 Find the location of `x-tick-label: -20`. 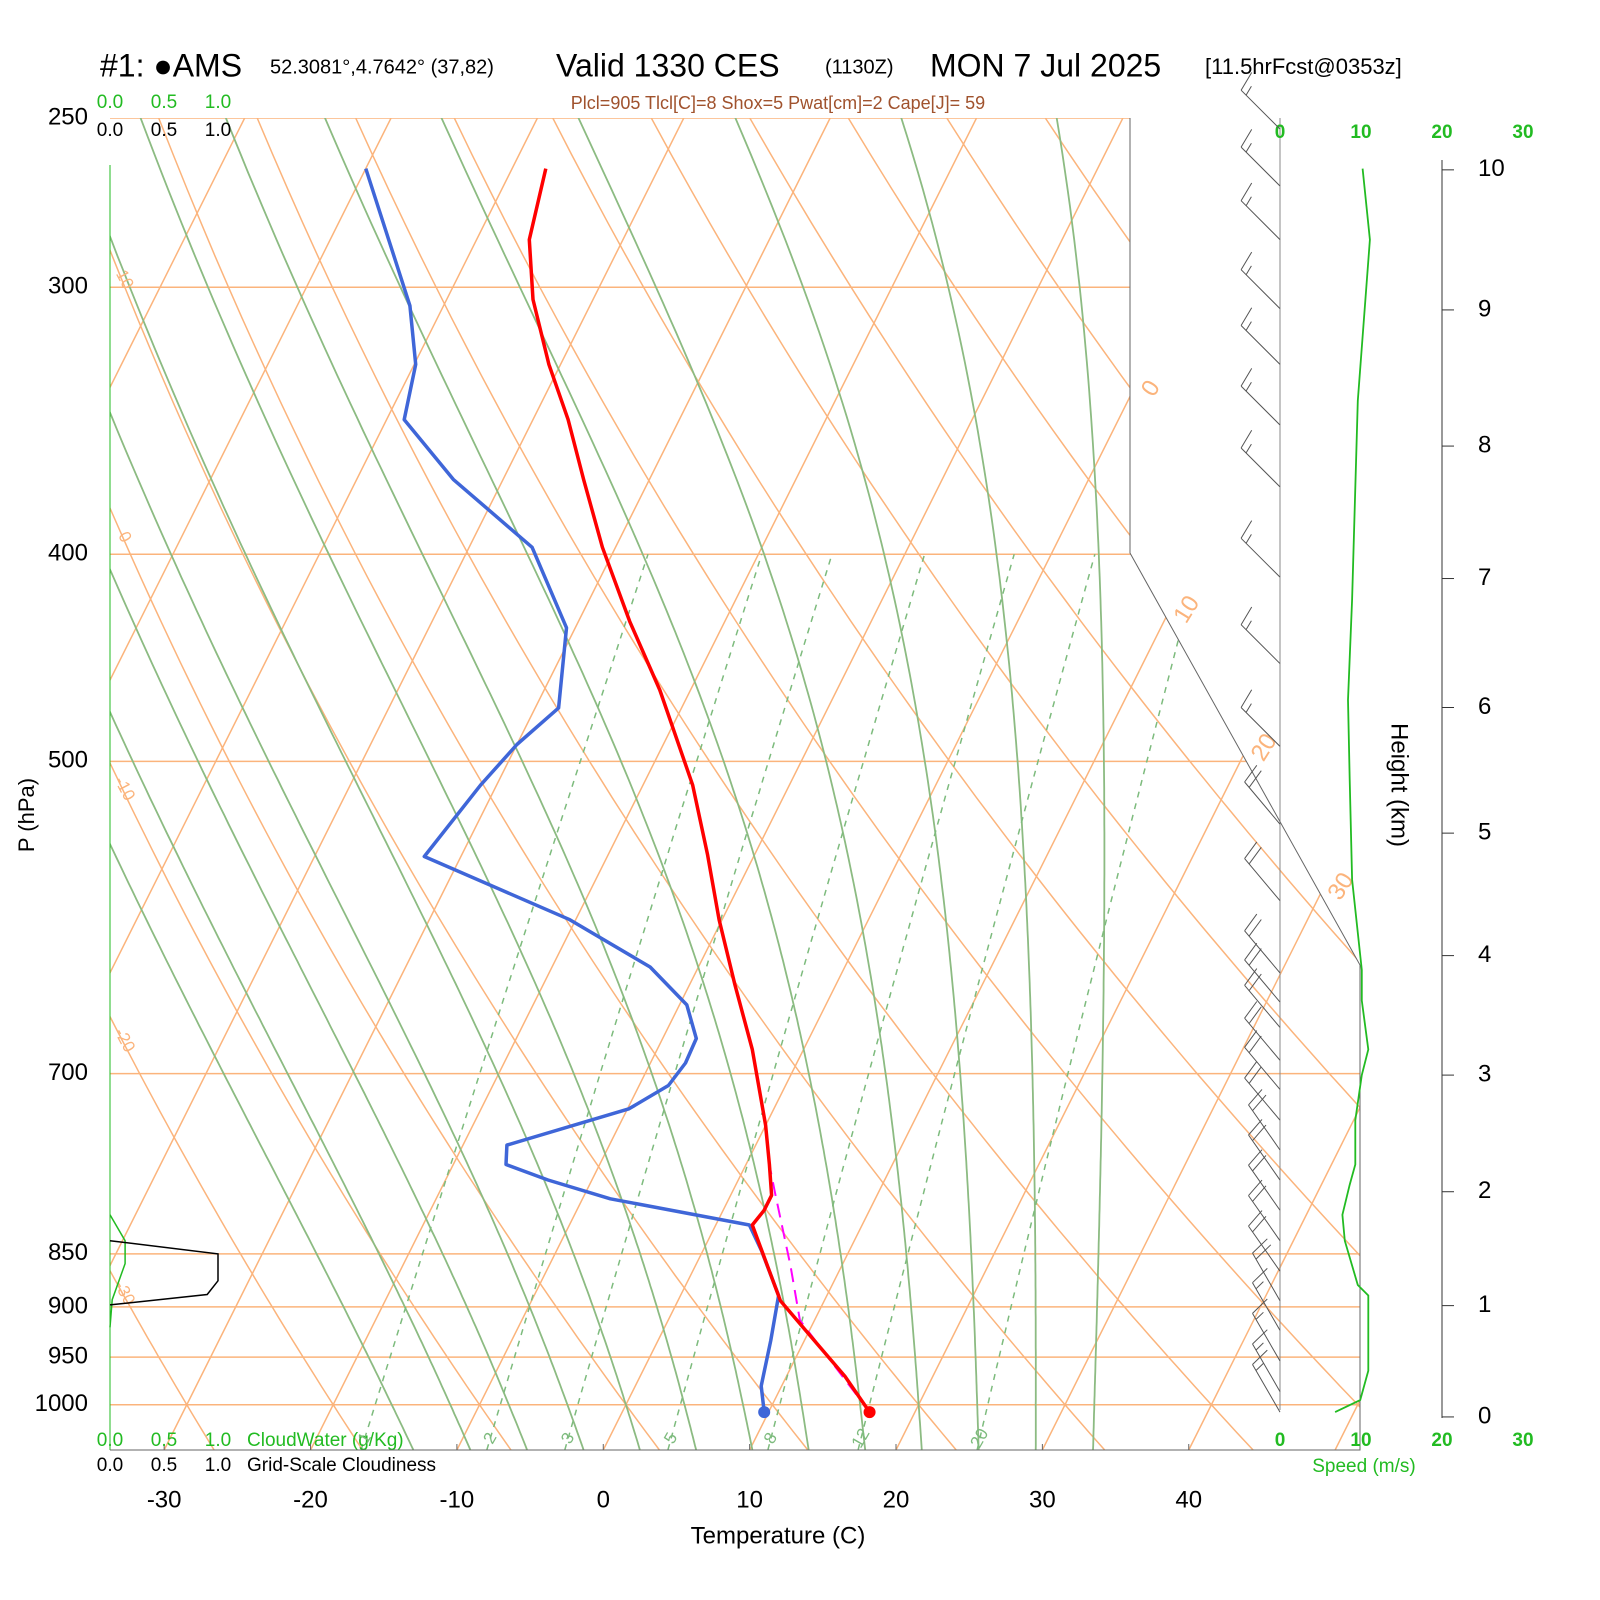

x-tick-label: -20 is located at coordinates (310, 1499).